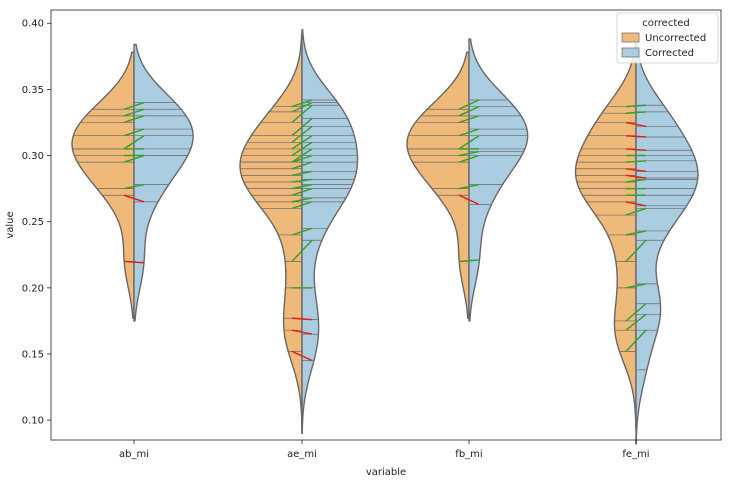 This screenshot has height=488, width=730. What do you see at coordinates (33, 156) in the screenshot?
I see `y-tick-label: 0.30` at bounding box center [33, 156].